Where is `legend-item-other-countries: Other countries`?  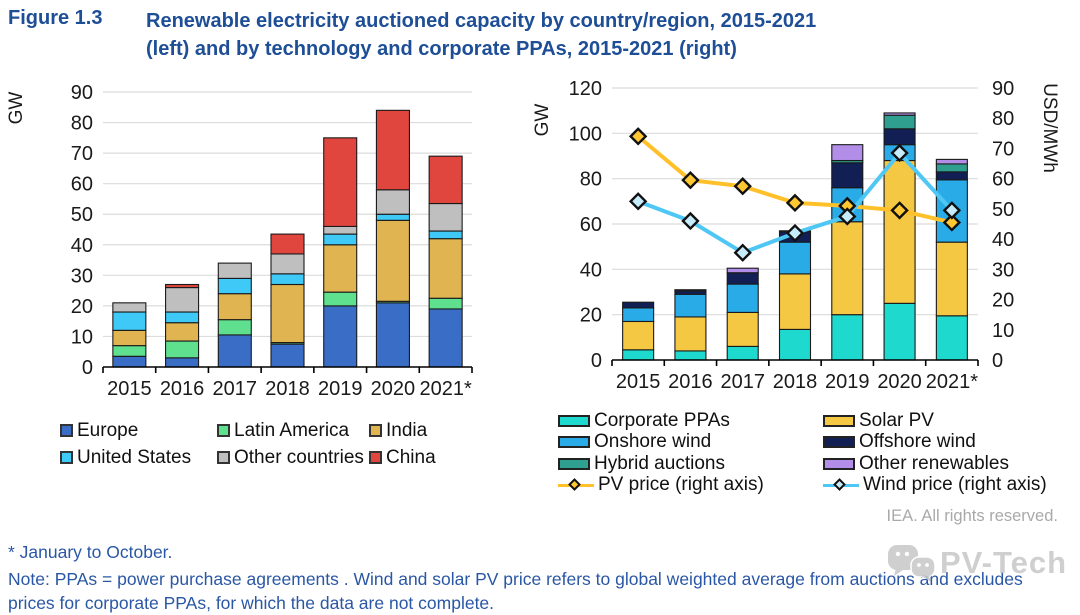 legend-item-other-countries: Other countries is located at coordinates (293, 457).